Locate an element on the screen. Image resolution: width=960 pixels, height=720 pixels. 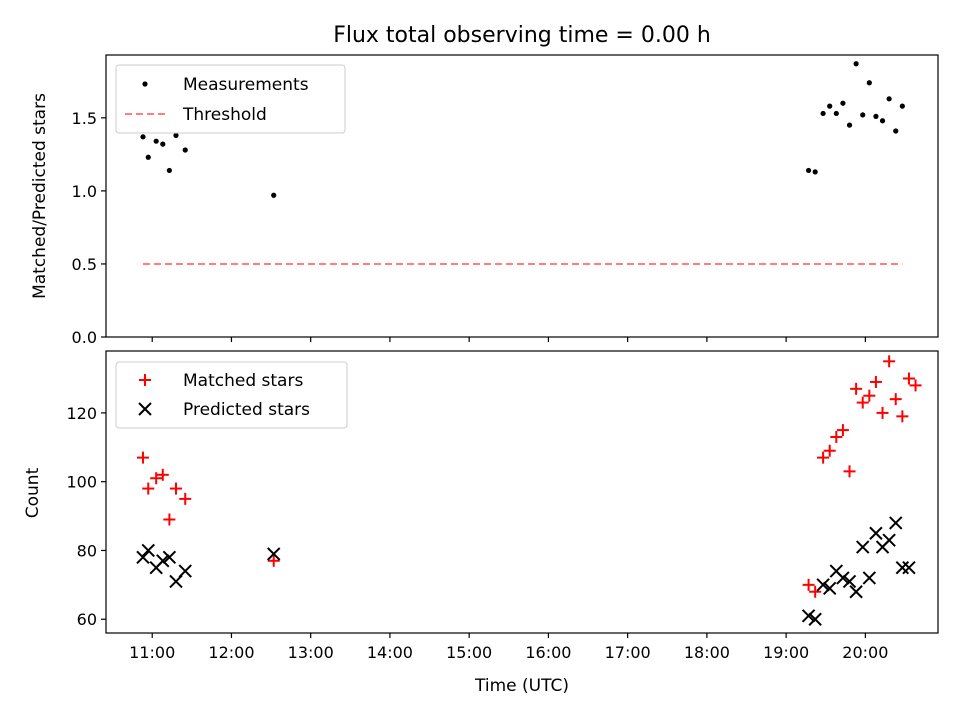
y-tick-label: 100 is located at coordinates (81, 482).